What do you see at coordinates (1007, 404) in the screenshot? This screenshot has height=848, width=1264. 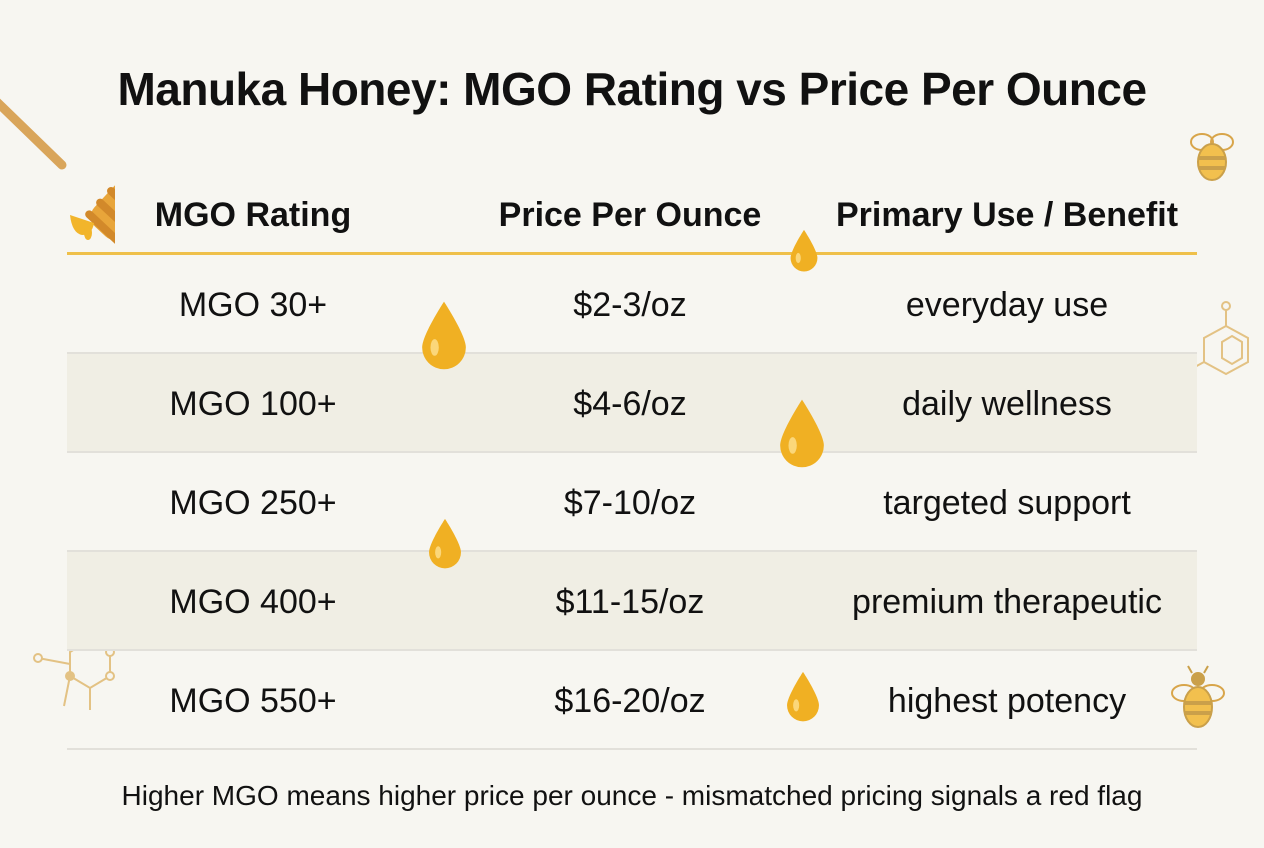 I see `use-cell: daily wellness` at bounding box center [1007, 404].